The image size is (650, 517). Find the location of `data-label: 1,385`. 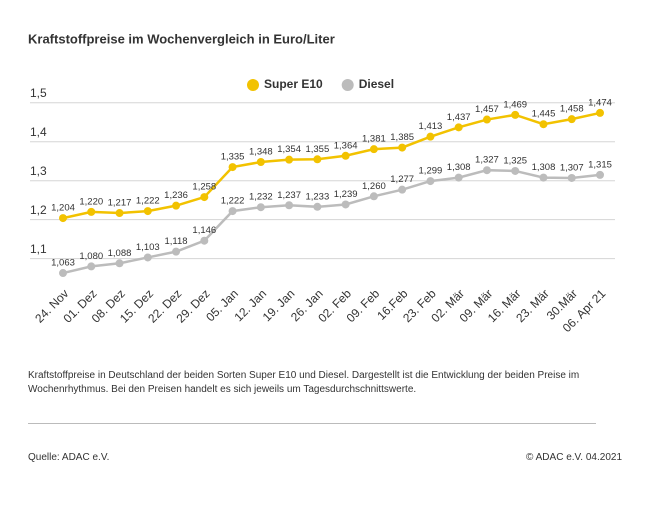

data-label: 1,385 is located at coordinates (402, 137).